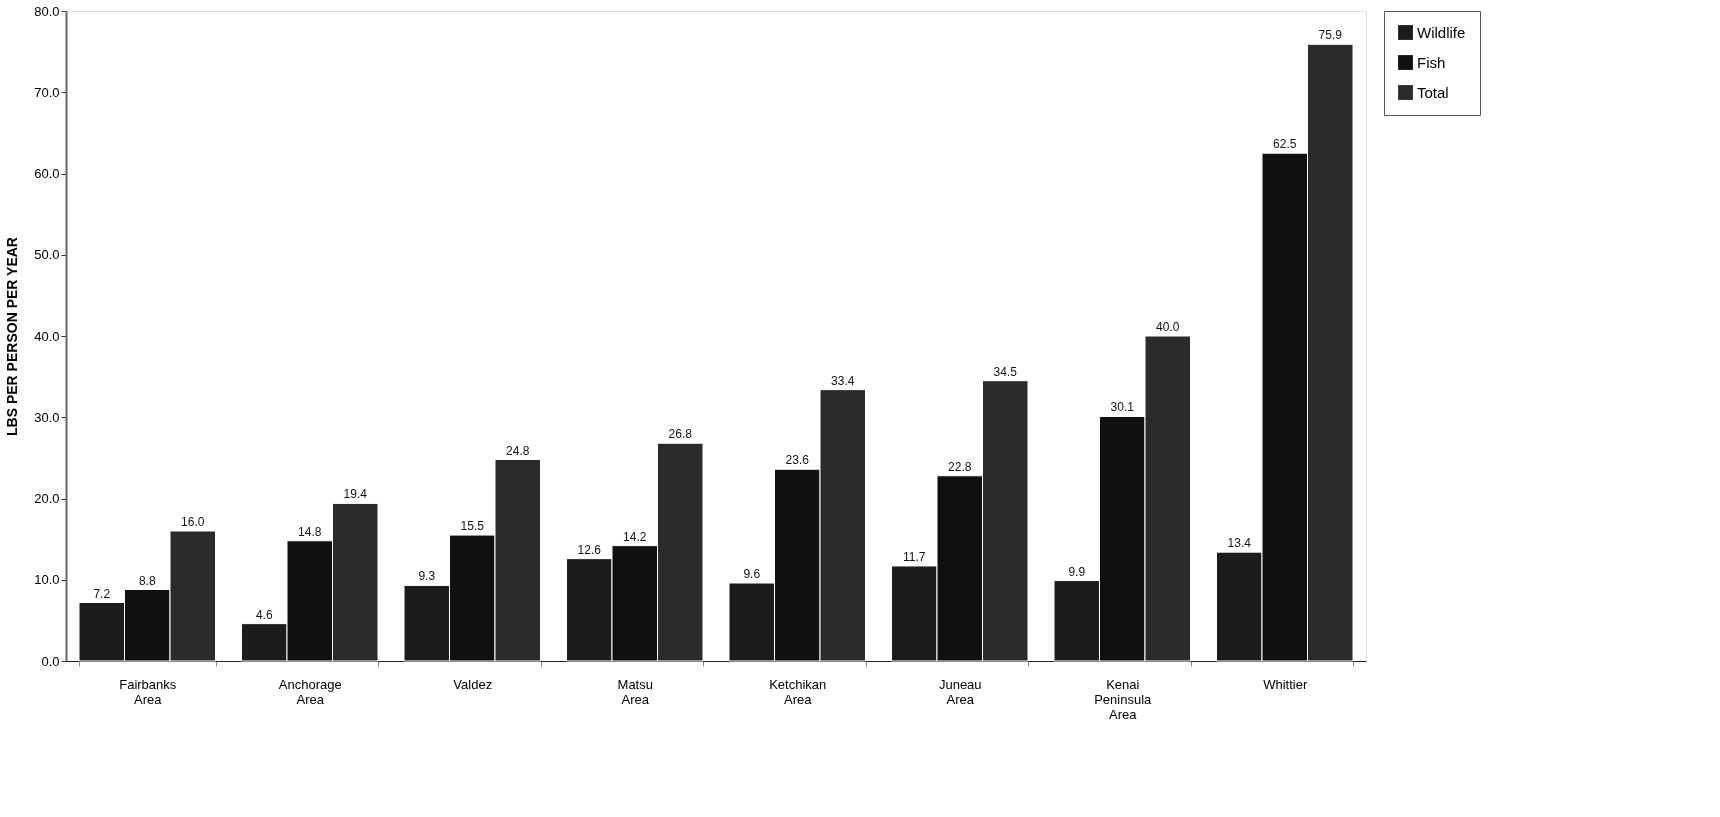  I want to click on data-label: 23.6, so click(797, 460).